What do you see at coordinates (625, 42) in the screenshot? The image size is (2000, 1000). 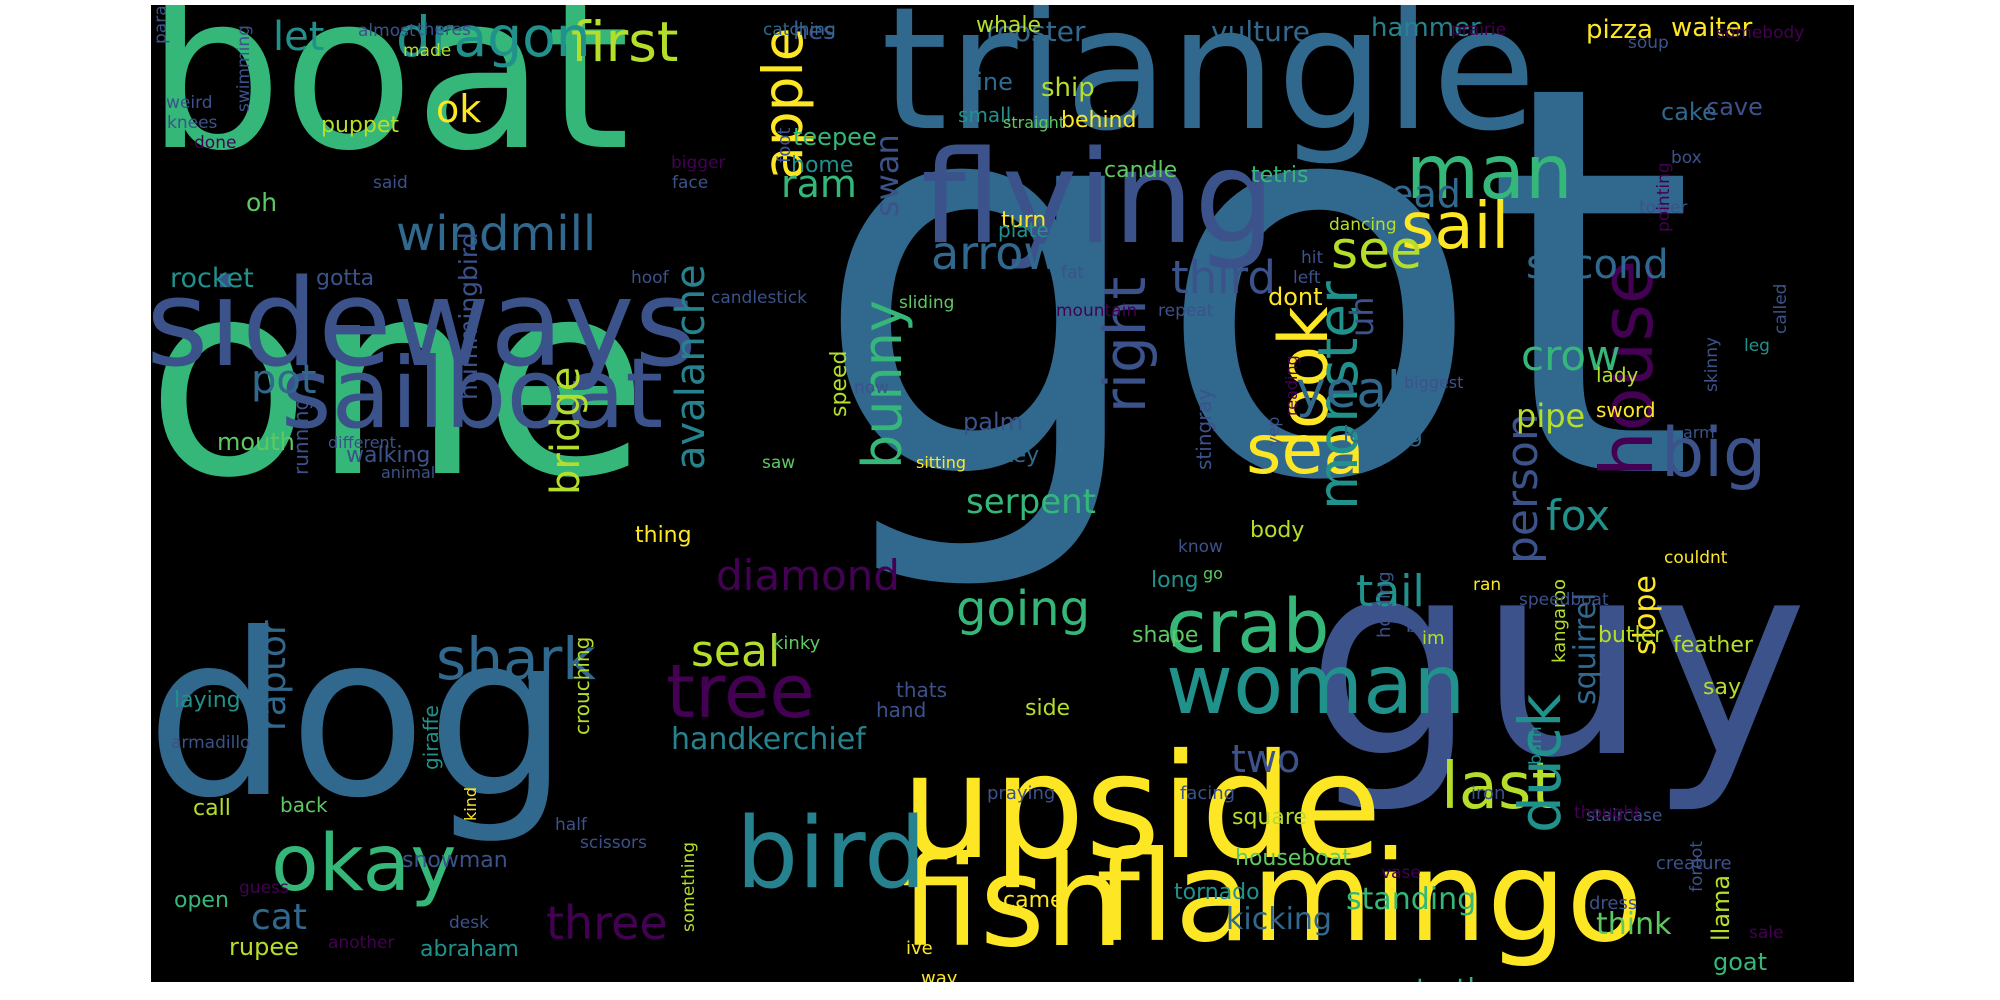 I see `word-first: first` at bounding box center [625, 42].